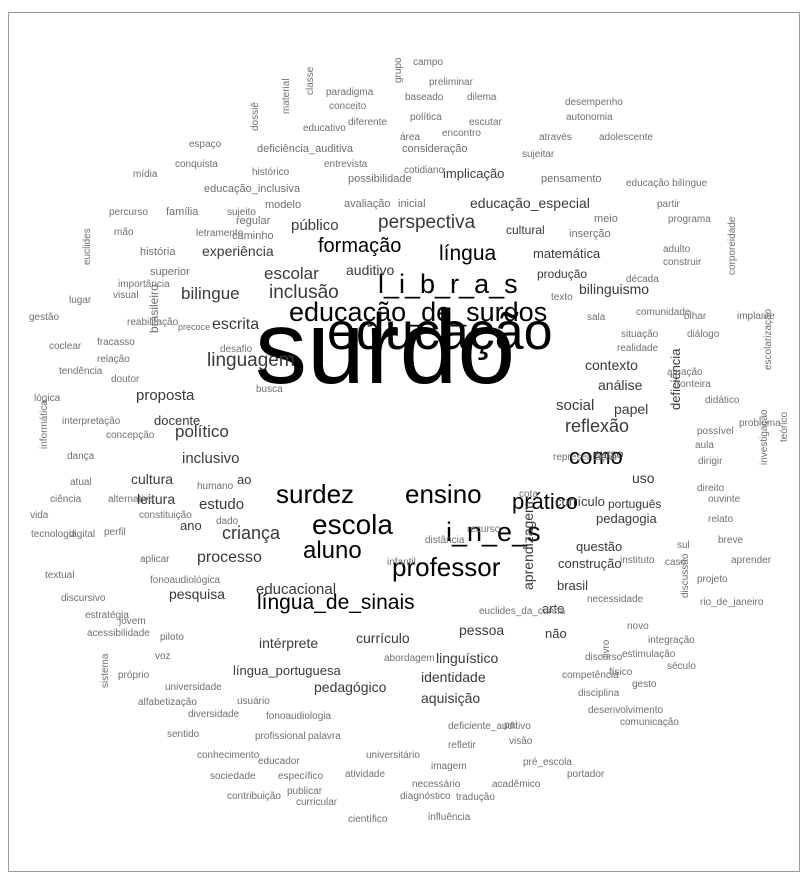 Image resolution: width=810 pixels, height=879 pixels. I want to click on word-cientifico: científico, so click(368, 819).